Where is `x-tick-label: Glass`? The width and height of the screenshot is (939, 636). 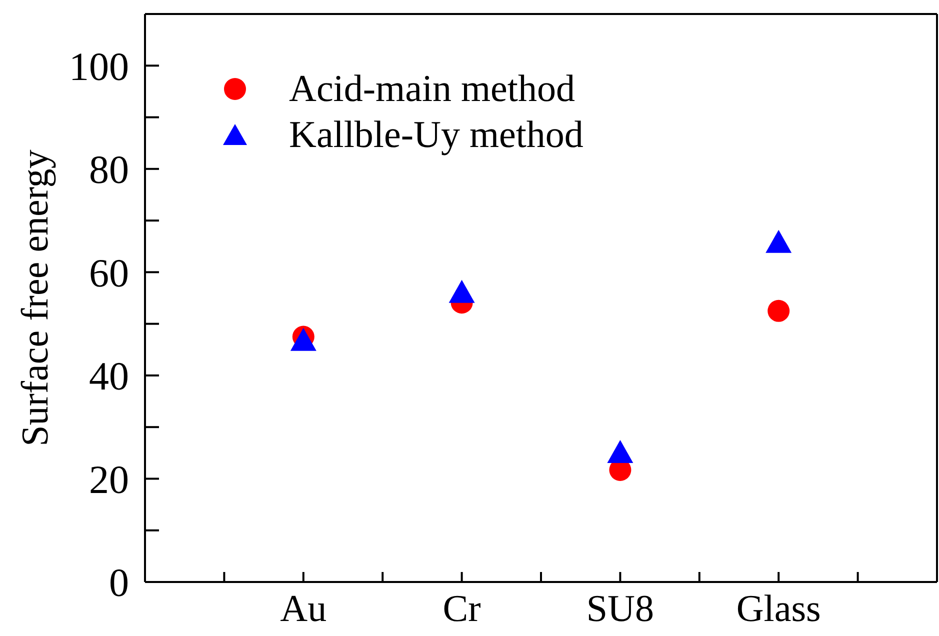
x-tick-label: Glass is located at coordinates (778, 609).